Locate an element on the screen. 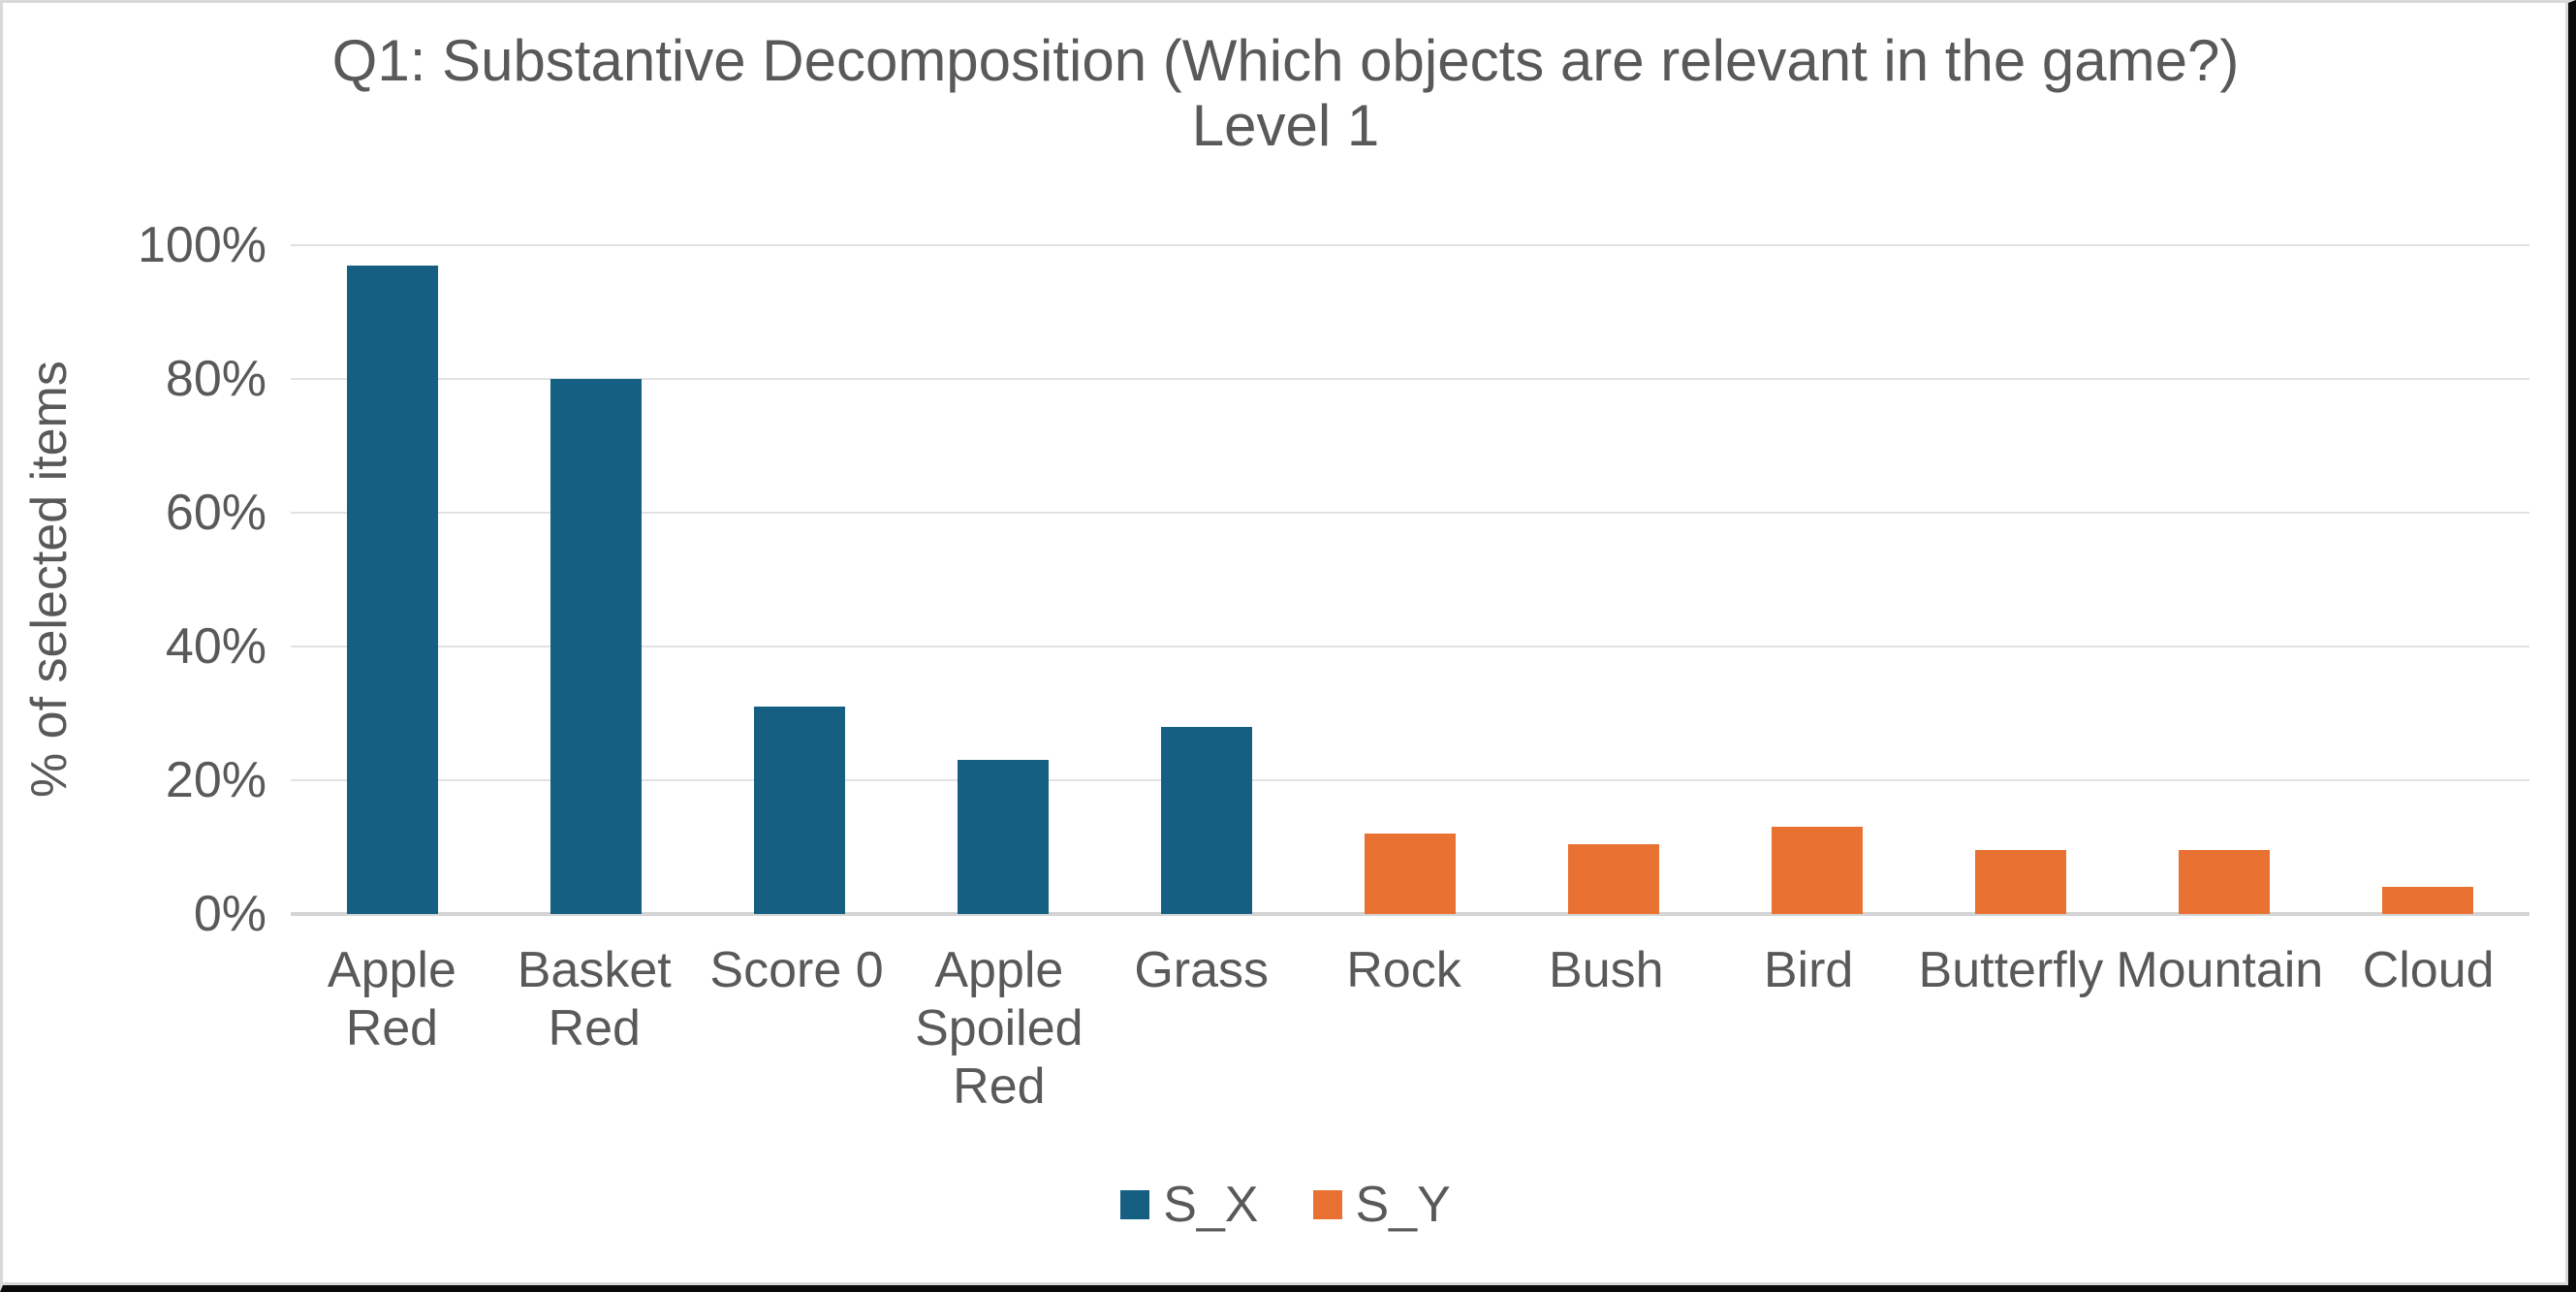  x-axis-label: Grass is located at coordinates (1201, 970).